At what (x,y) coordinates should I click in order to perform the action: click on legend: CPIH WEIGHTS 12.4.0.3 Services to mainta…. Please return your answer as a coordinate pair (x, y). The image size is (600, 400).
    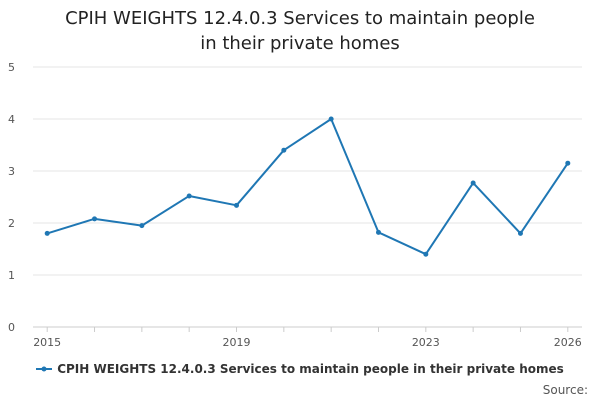
    Looking at the image, I should click on (300, 369).